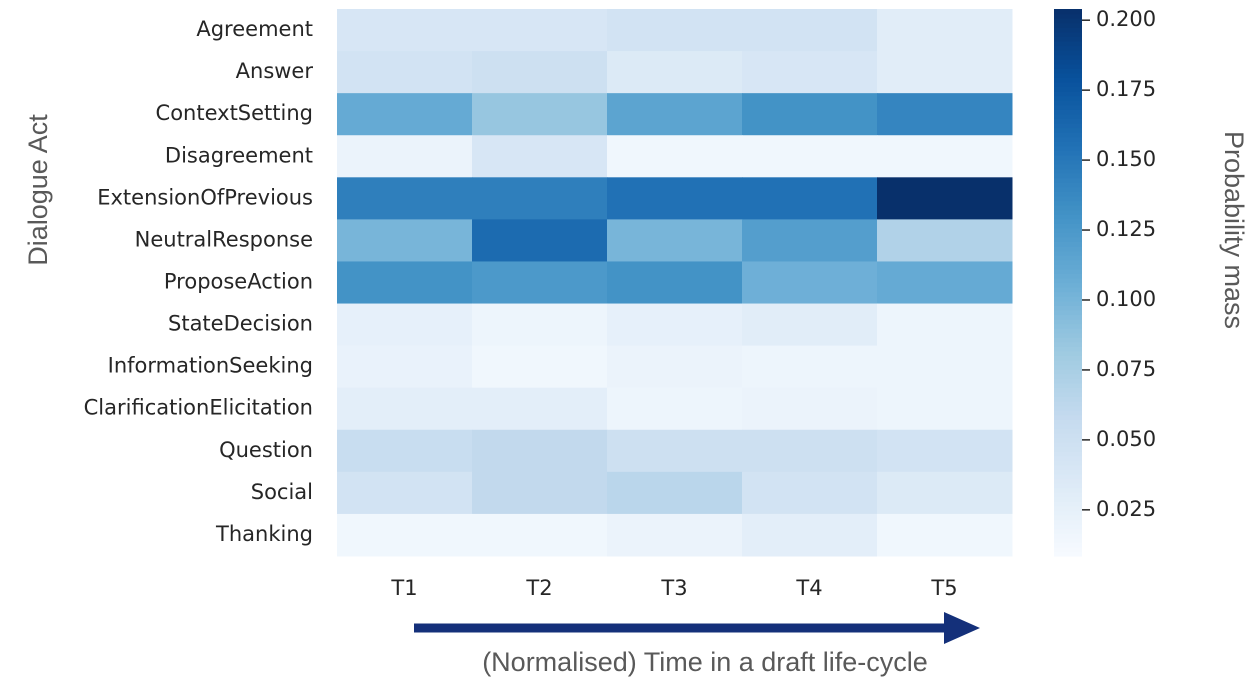  I want to click on y-tick-label: StateDecision, so click(240, 324).